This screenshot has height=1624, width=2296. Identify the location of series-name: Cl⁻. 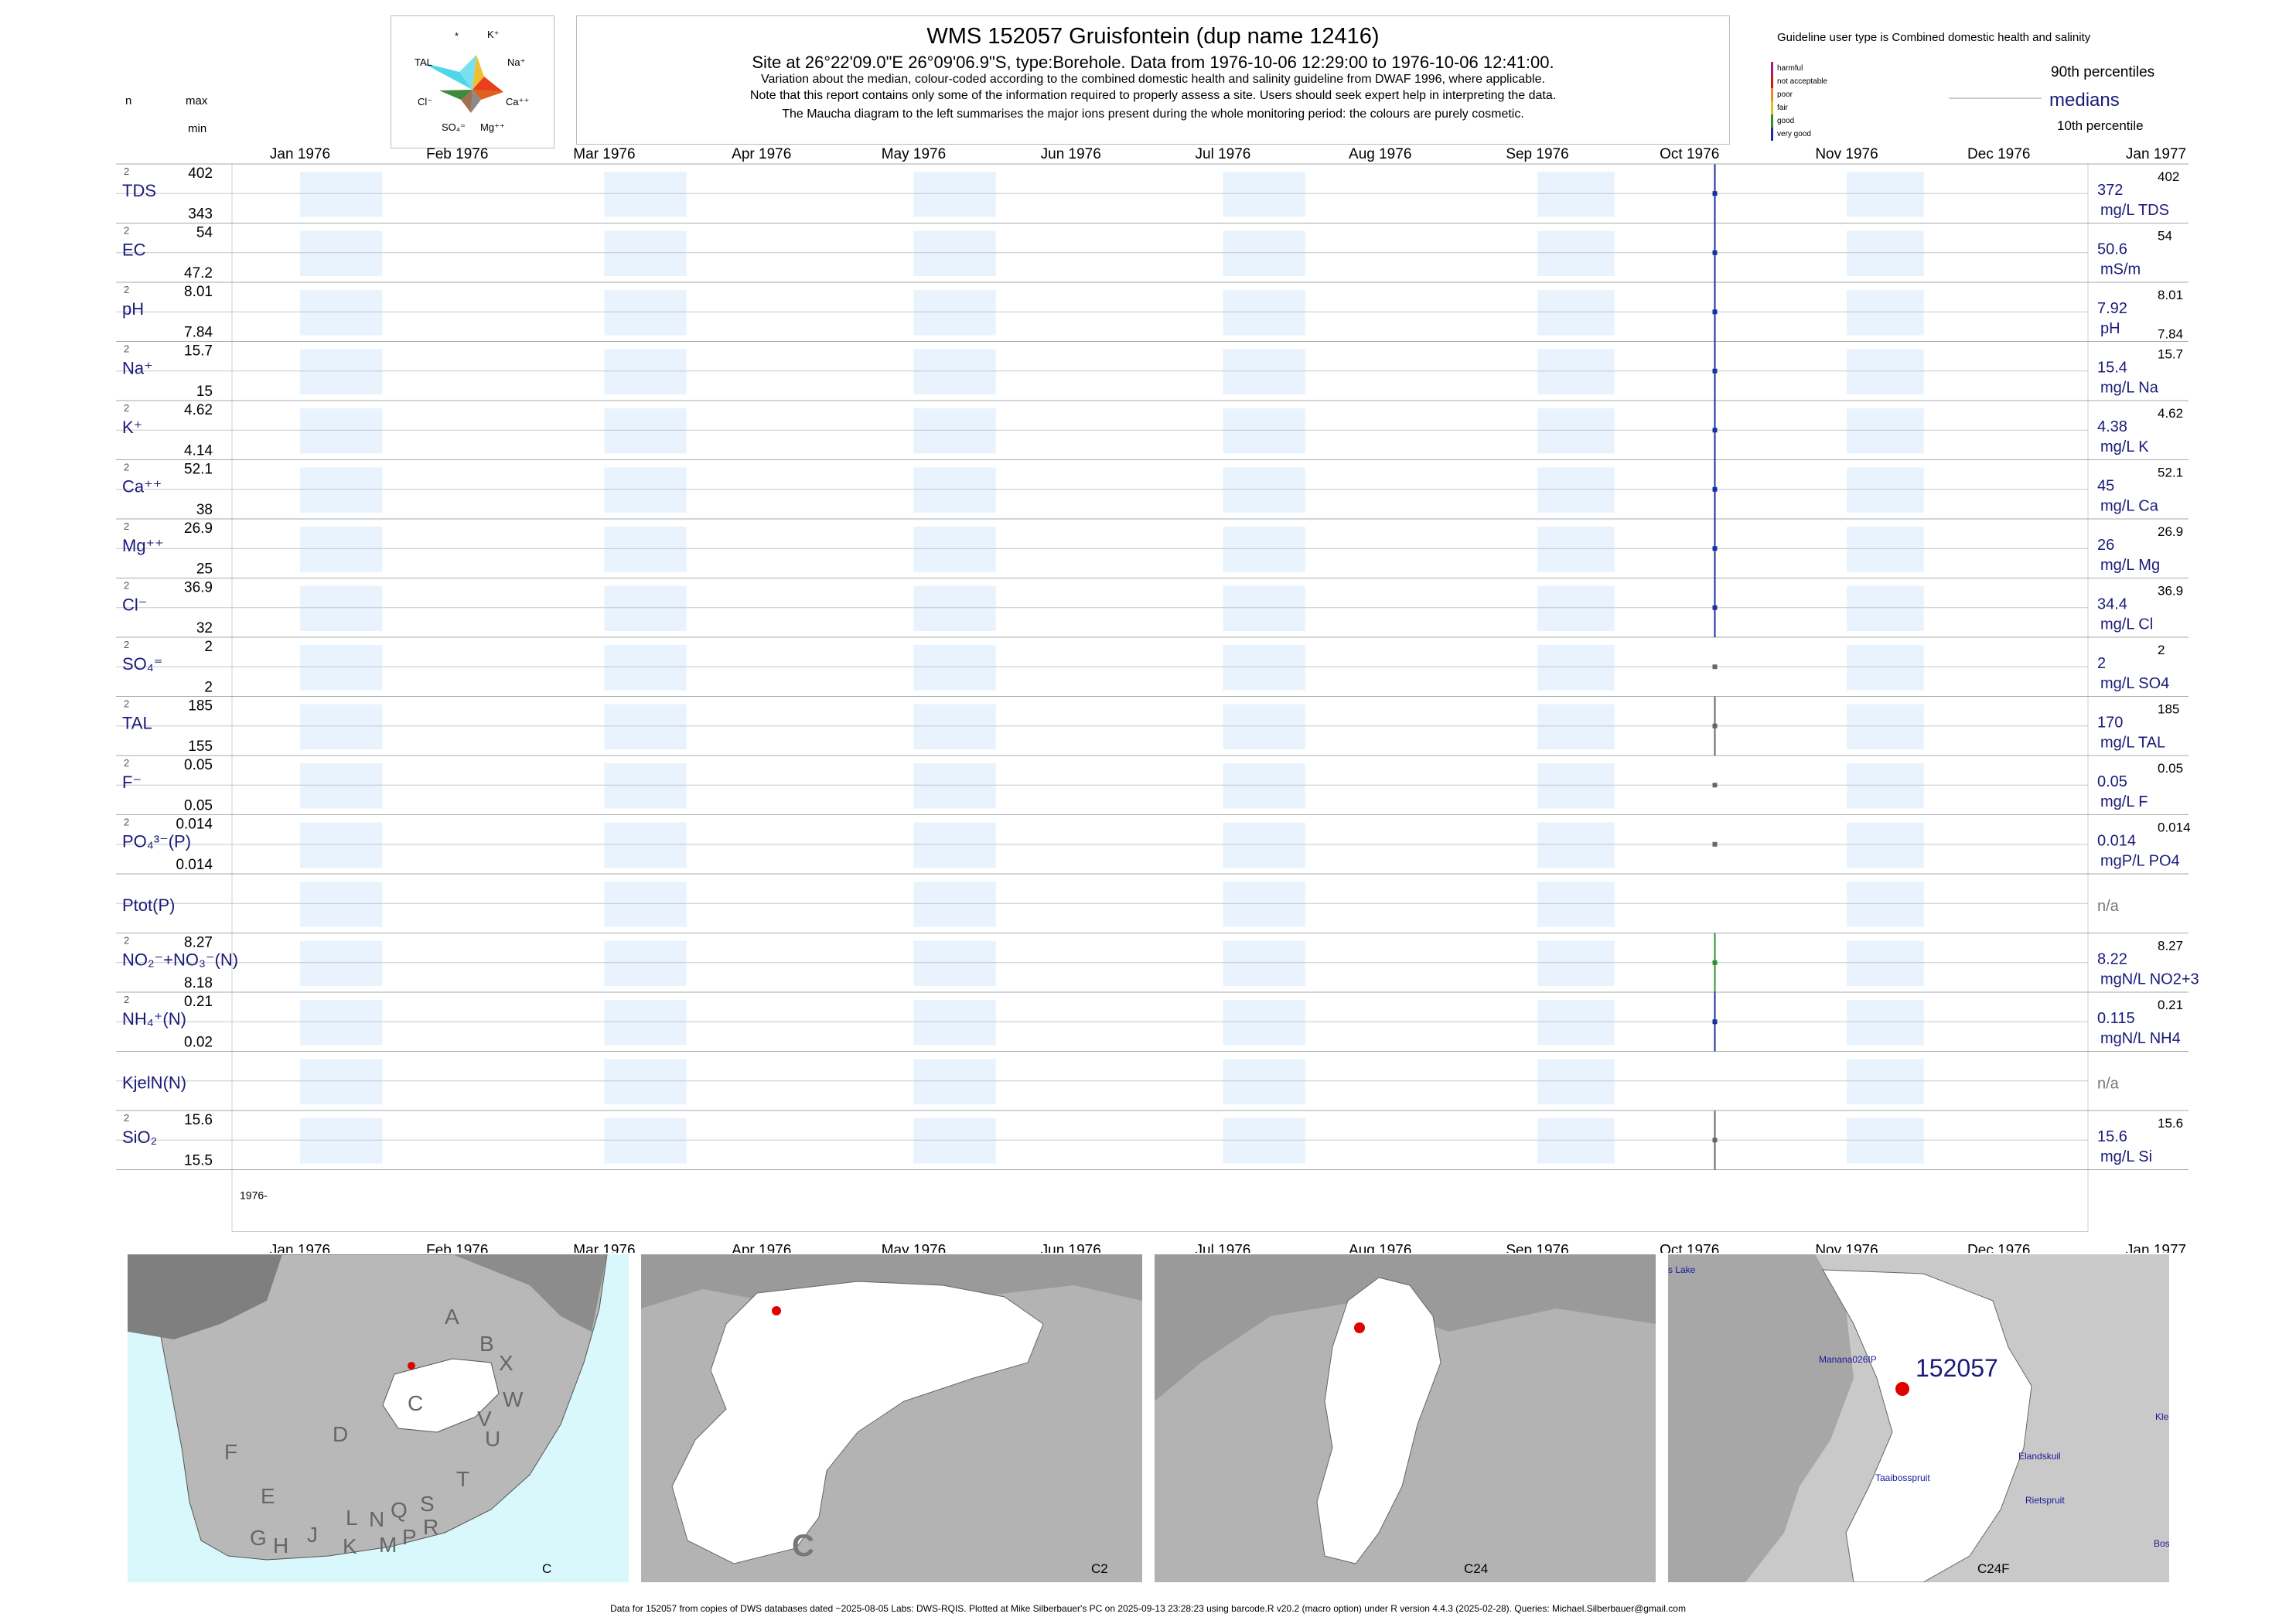
(134, 605).